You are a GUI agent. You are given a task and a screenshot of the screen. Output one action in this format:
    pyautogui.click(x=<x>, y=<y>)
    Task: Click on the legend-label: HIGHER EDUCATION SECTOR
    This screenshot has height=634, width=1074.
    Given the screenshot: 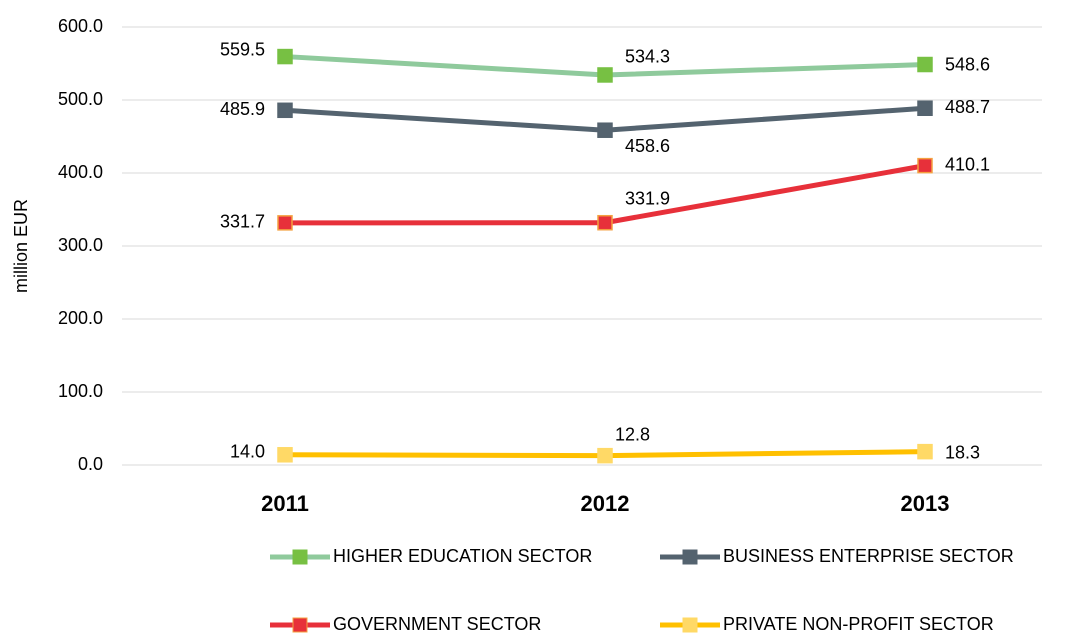 What is the action you would take?
    pyautogui.click(x=462, y=556)
    